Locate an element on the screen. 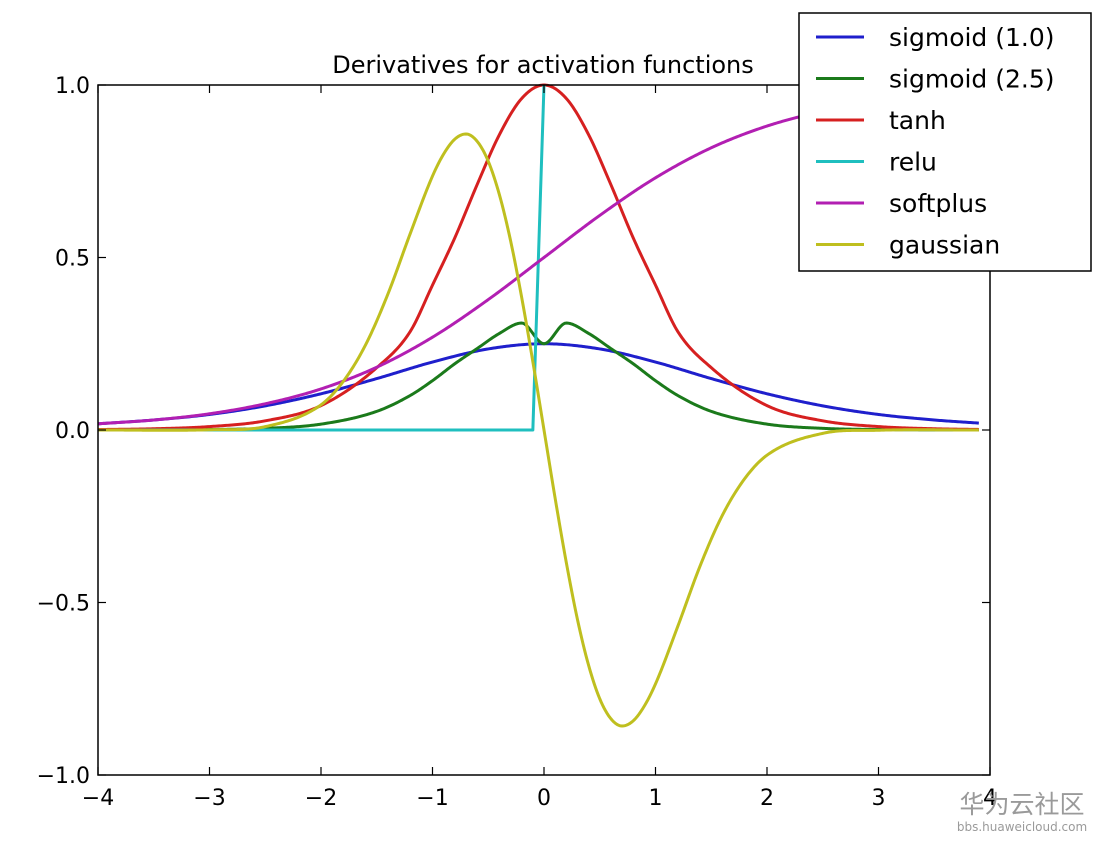 Image resolution: width=1105 pixels, height=852 pixels. legend-label: tanh is located at coordinates (917, 120).